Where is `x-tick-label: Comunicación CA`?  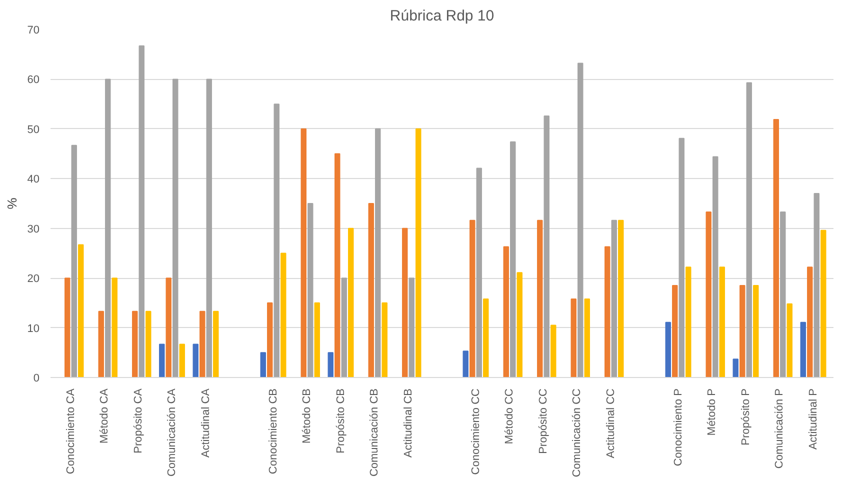
x-tick-label: Comunicación CA is located at coordinates (172, 432).